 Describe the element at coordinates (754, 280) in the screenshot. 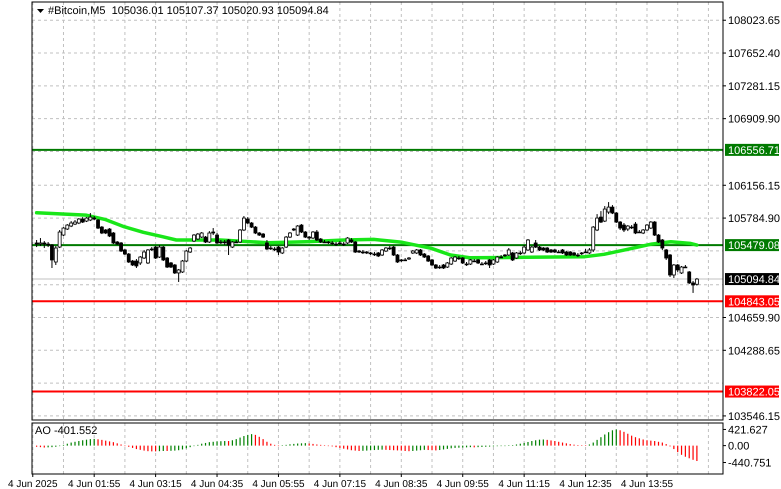

I see `ref-line-label: 105094.84` at that location.